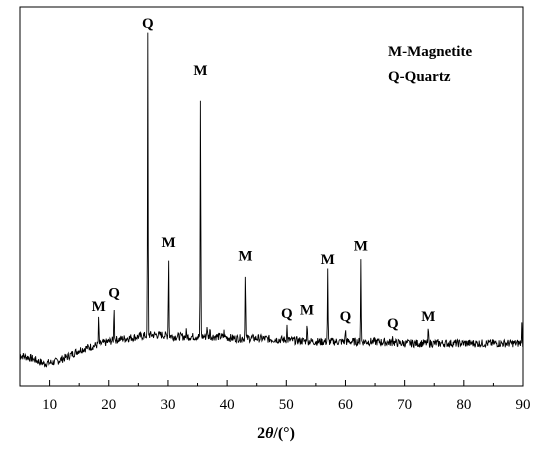  What do you see at coordinates (404, 405) in the screenshot?
I see `x-tick-label: 70` at bounding box center [404, 405].